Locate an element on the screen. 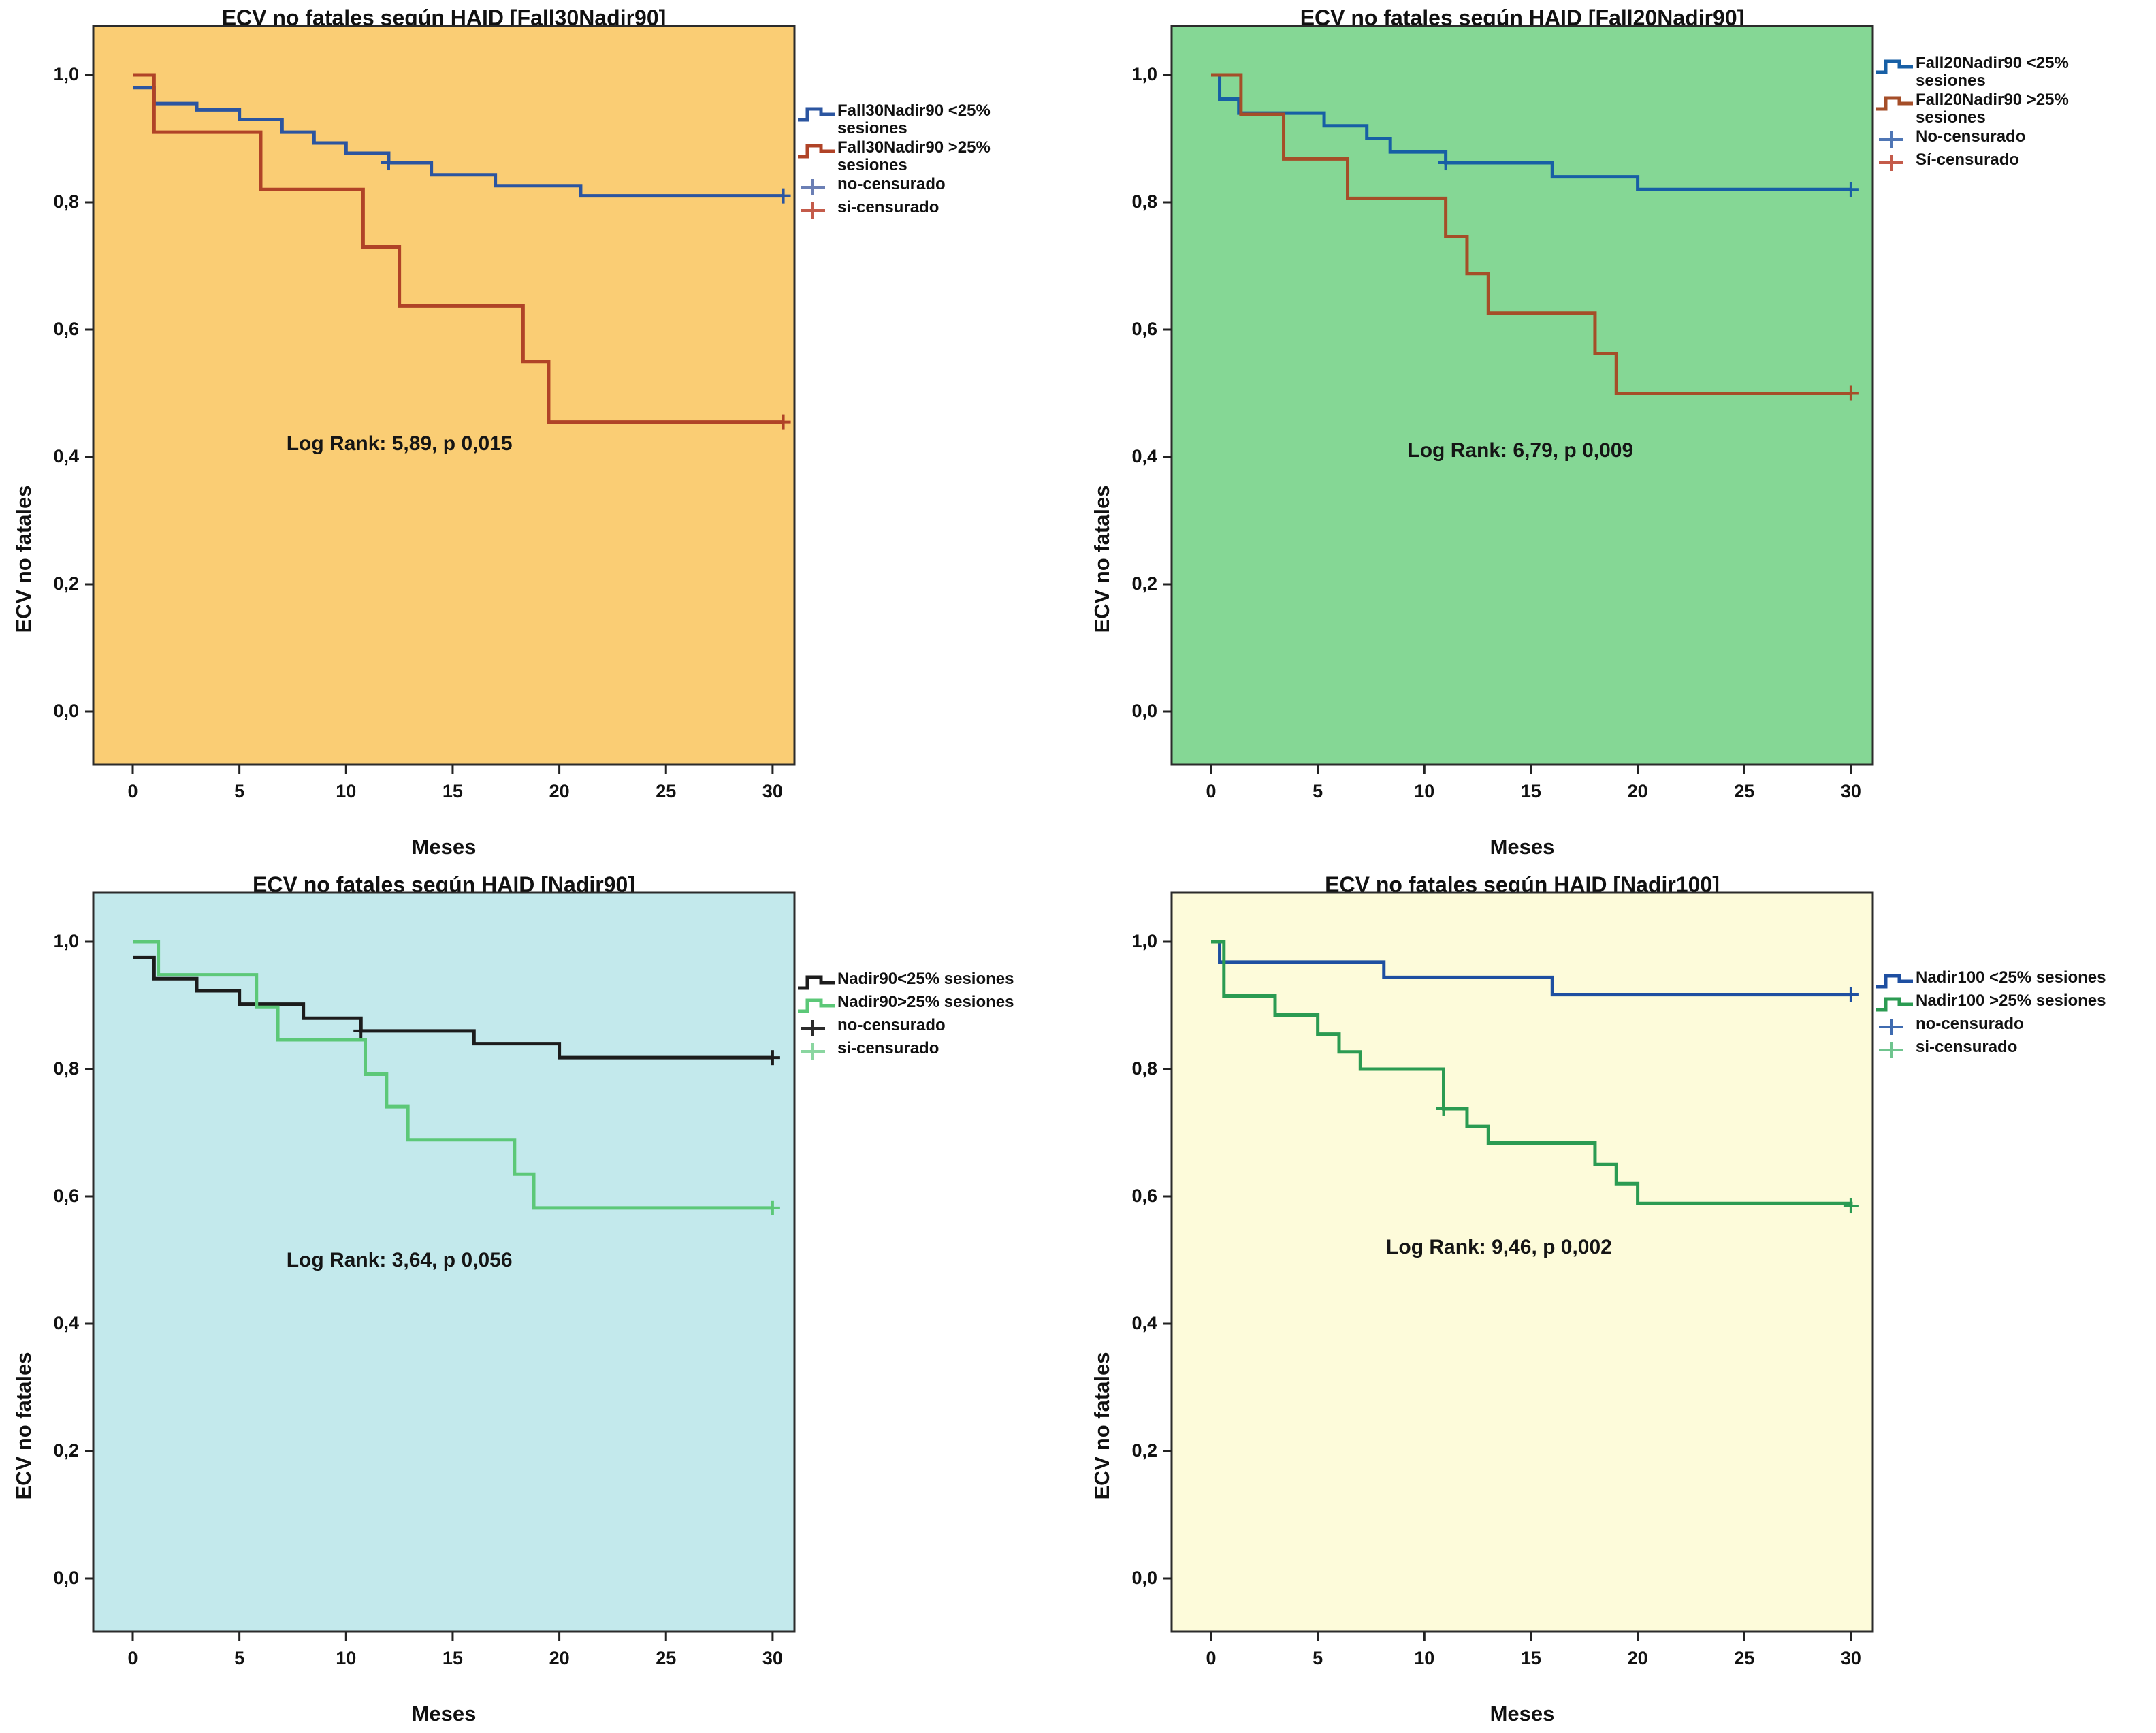  legend-item: Nadir90>25% sesiones is located at coordinates (936, 1004).